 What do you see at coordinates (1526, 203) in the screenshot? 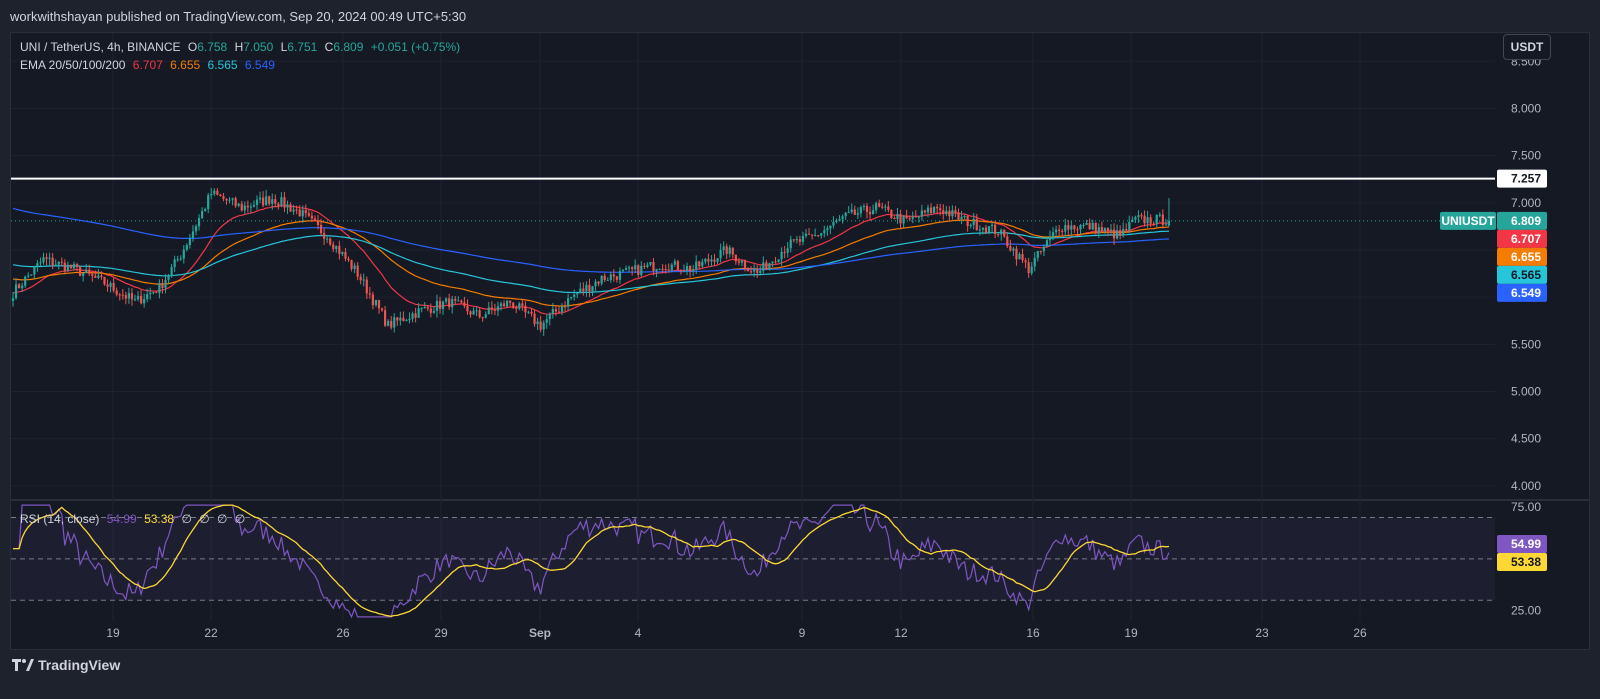
I see `y-tick-label: 7.000` at bounding box center [1526, 203].